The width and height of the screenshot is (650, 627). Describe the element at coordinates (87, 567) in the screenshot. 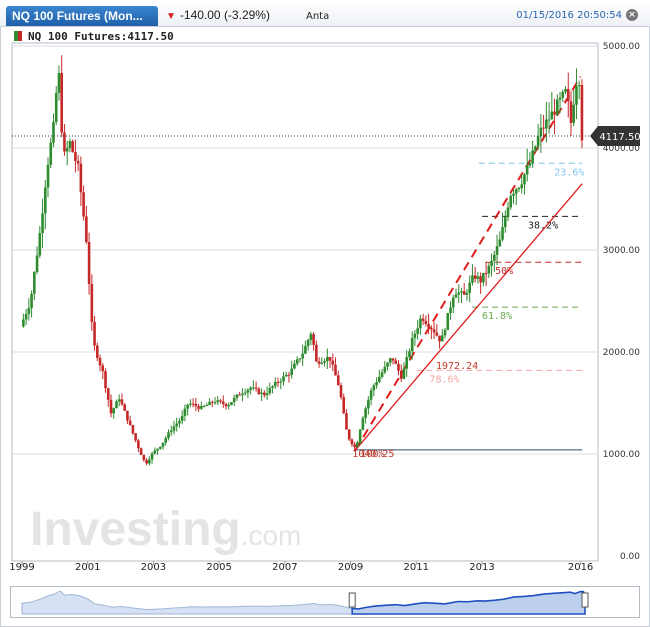

I see `x-tick-label: 2001` at that location.